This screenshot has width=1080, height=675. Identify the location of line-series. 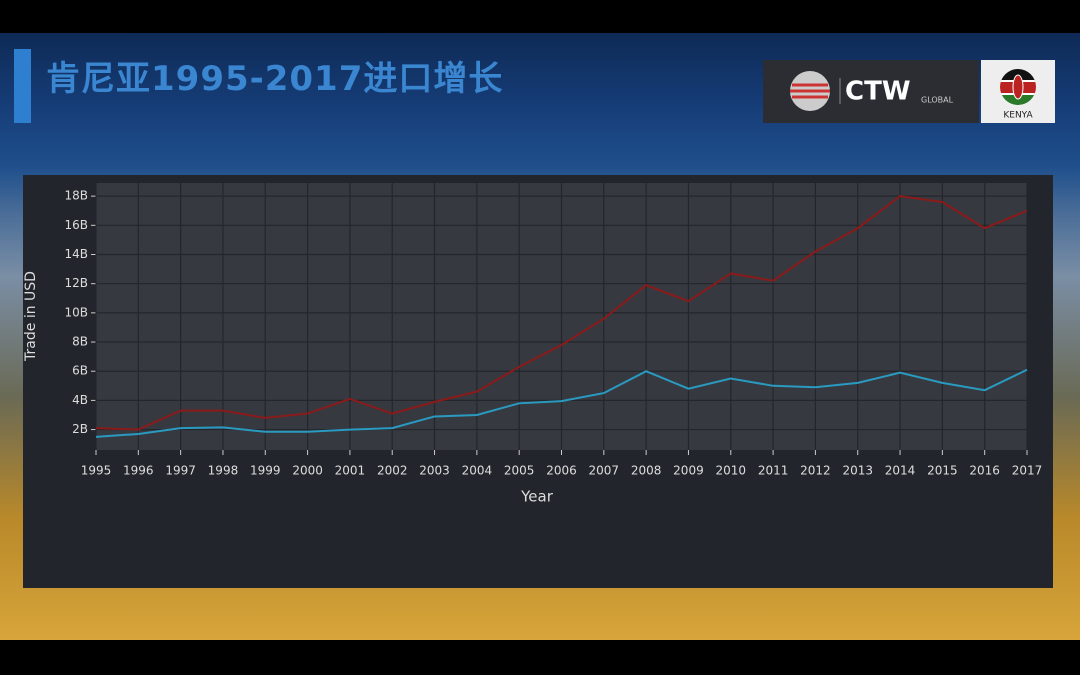
(561, 403).